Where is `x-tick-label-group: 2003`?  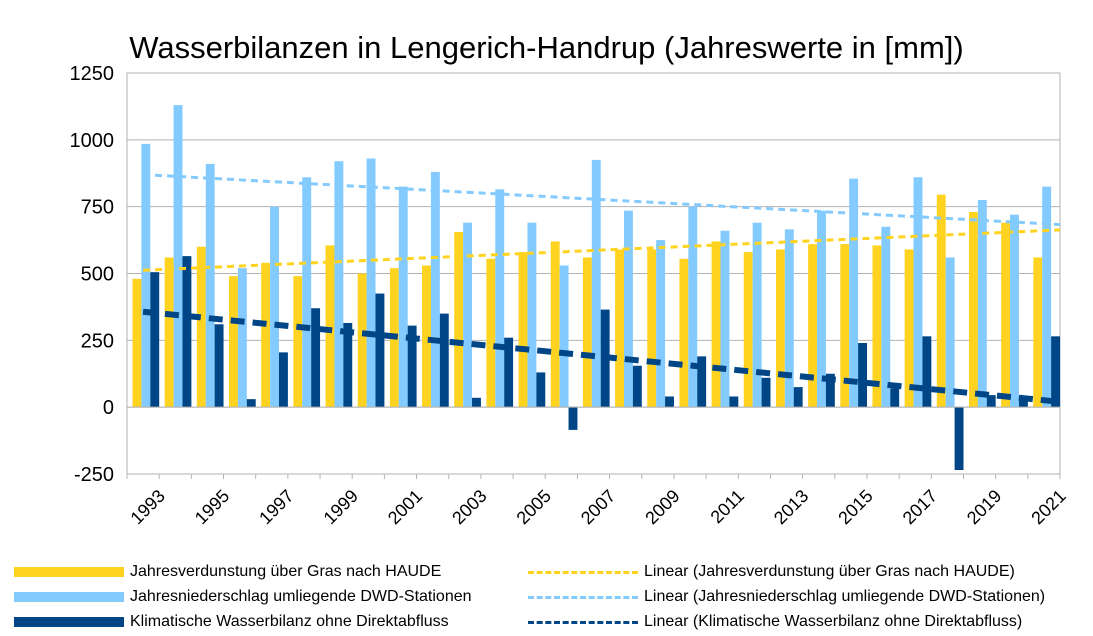
x-tick-label-group: 2003 is located at coordinates (469, 507).